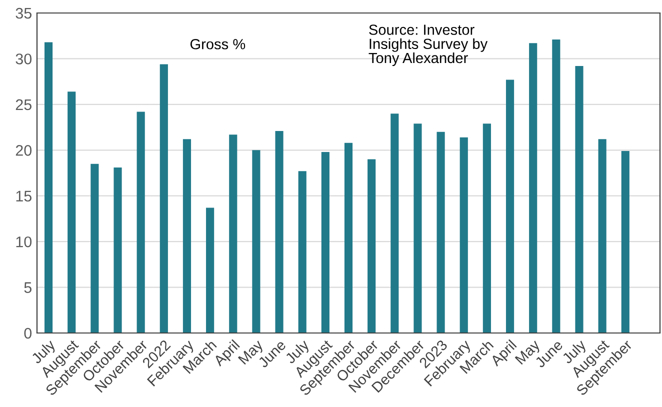  What do you see at coordinates (428, 45) in the screenshot?
I see `annotation: Source: Investor Insights Survey by Tony Alexander` at bounding box center [428, 45].